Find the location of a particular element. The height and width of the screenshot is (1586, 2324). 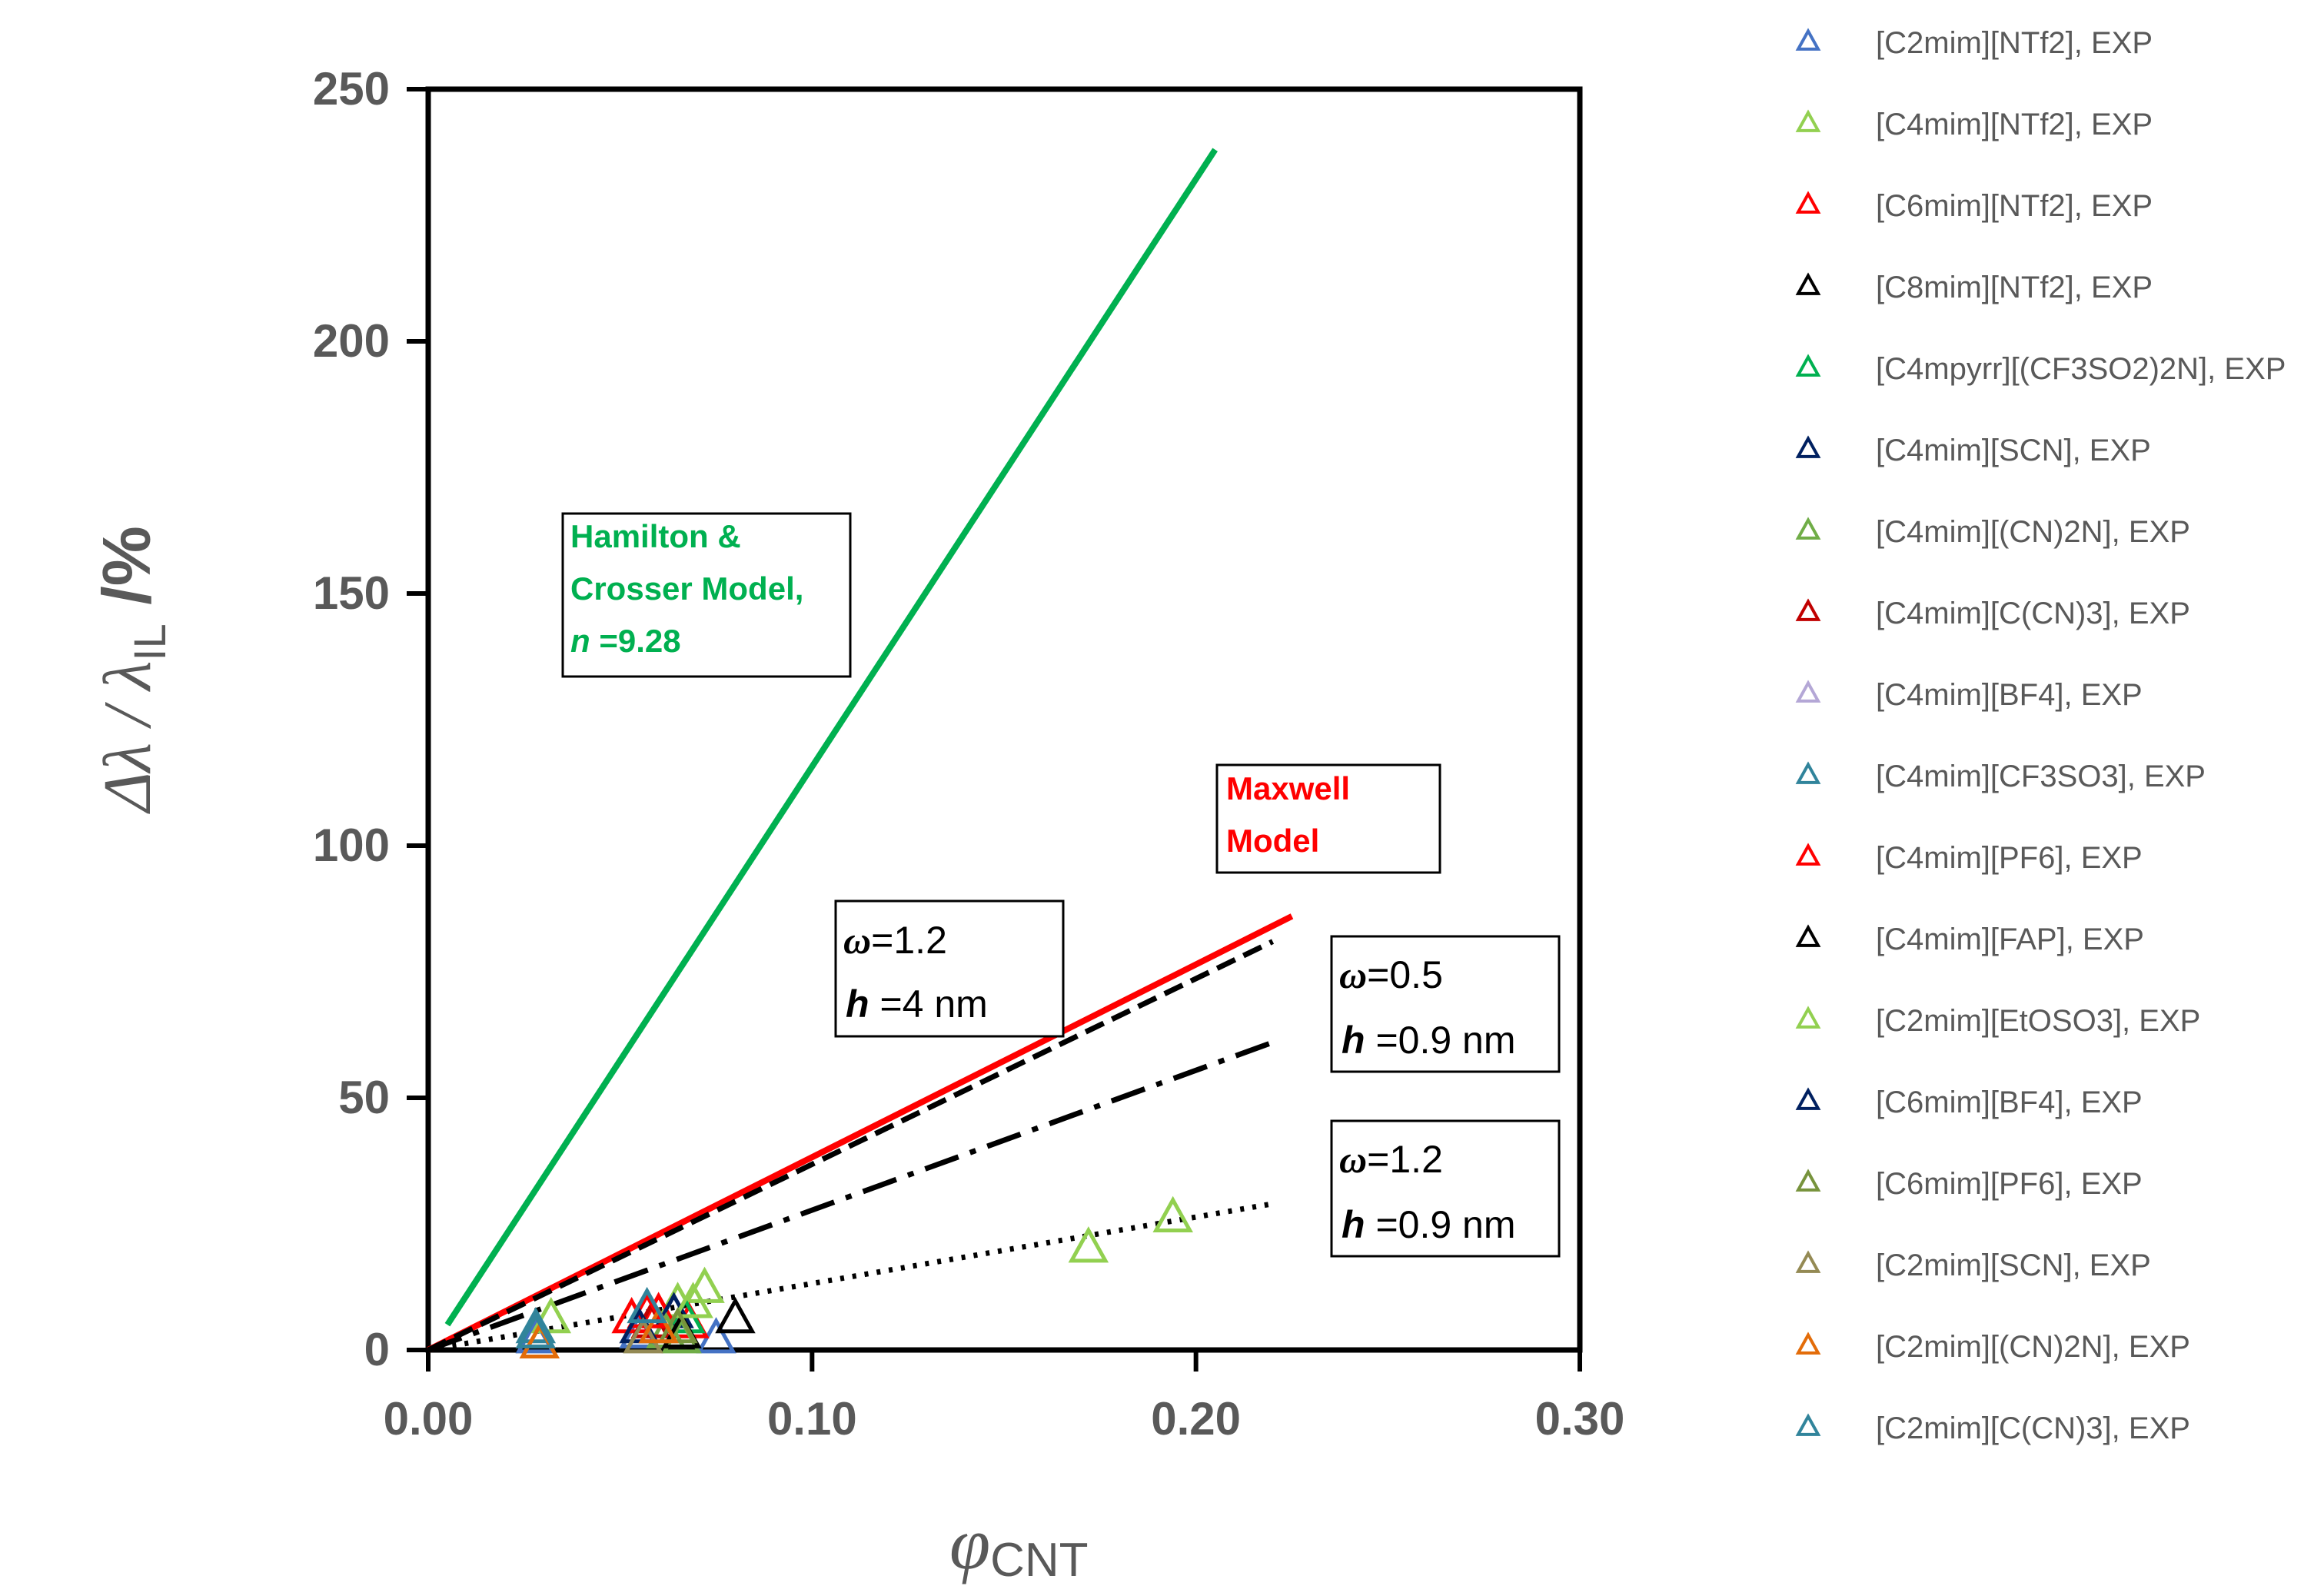

omega-h-box-b is located at coordinates (1446, 1004).